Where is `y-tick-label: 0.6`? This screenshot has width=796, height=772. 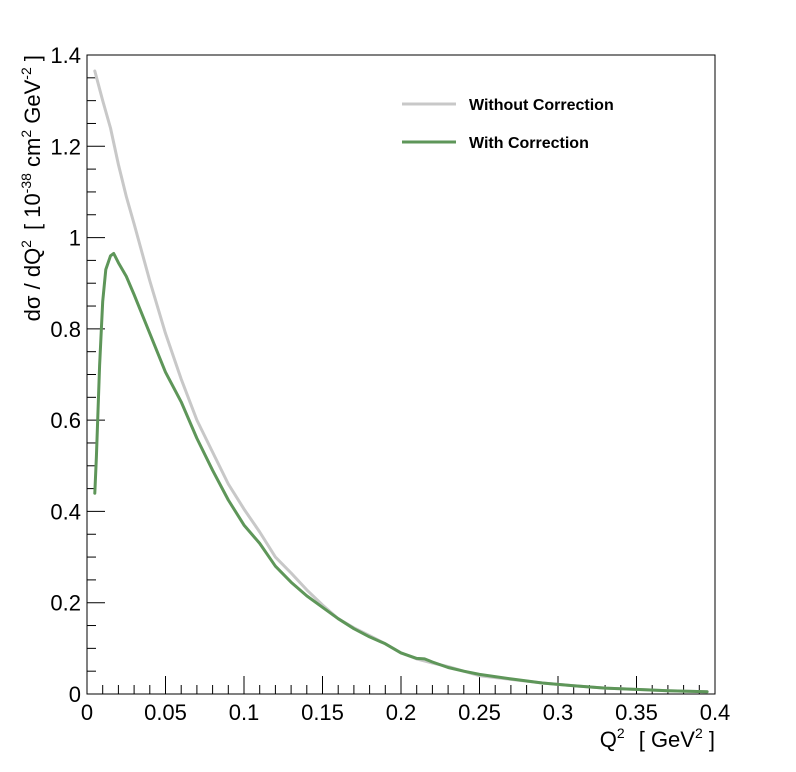
y-tick-label: 0.6 is located at coordinates (65, 420).